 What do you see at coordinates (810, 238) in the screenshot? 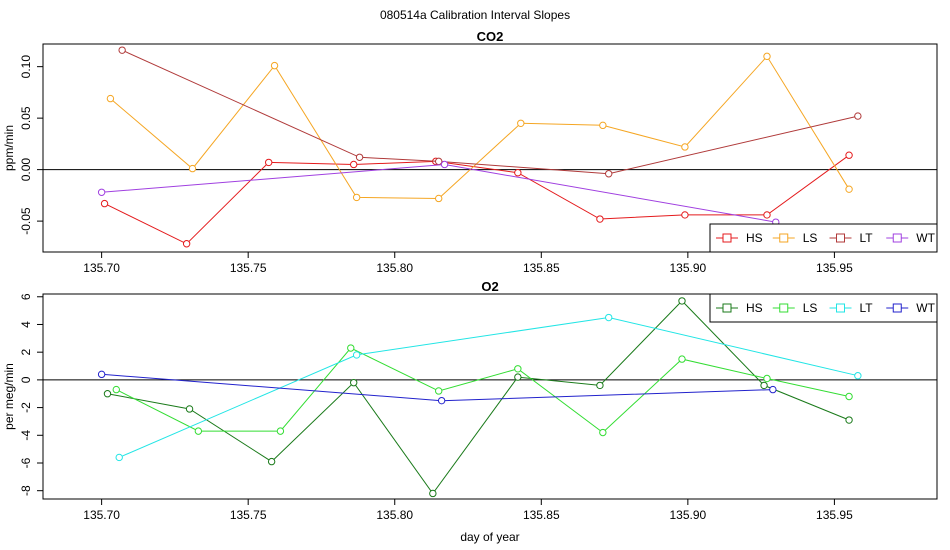
I see `co2-legend-label: LS` at bounding box center [810, 238].